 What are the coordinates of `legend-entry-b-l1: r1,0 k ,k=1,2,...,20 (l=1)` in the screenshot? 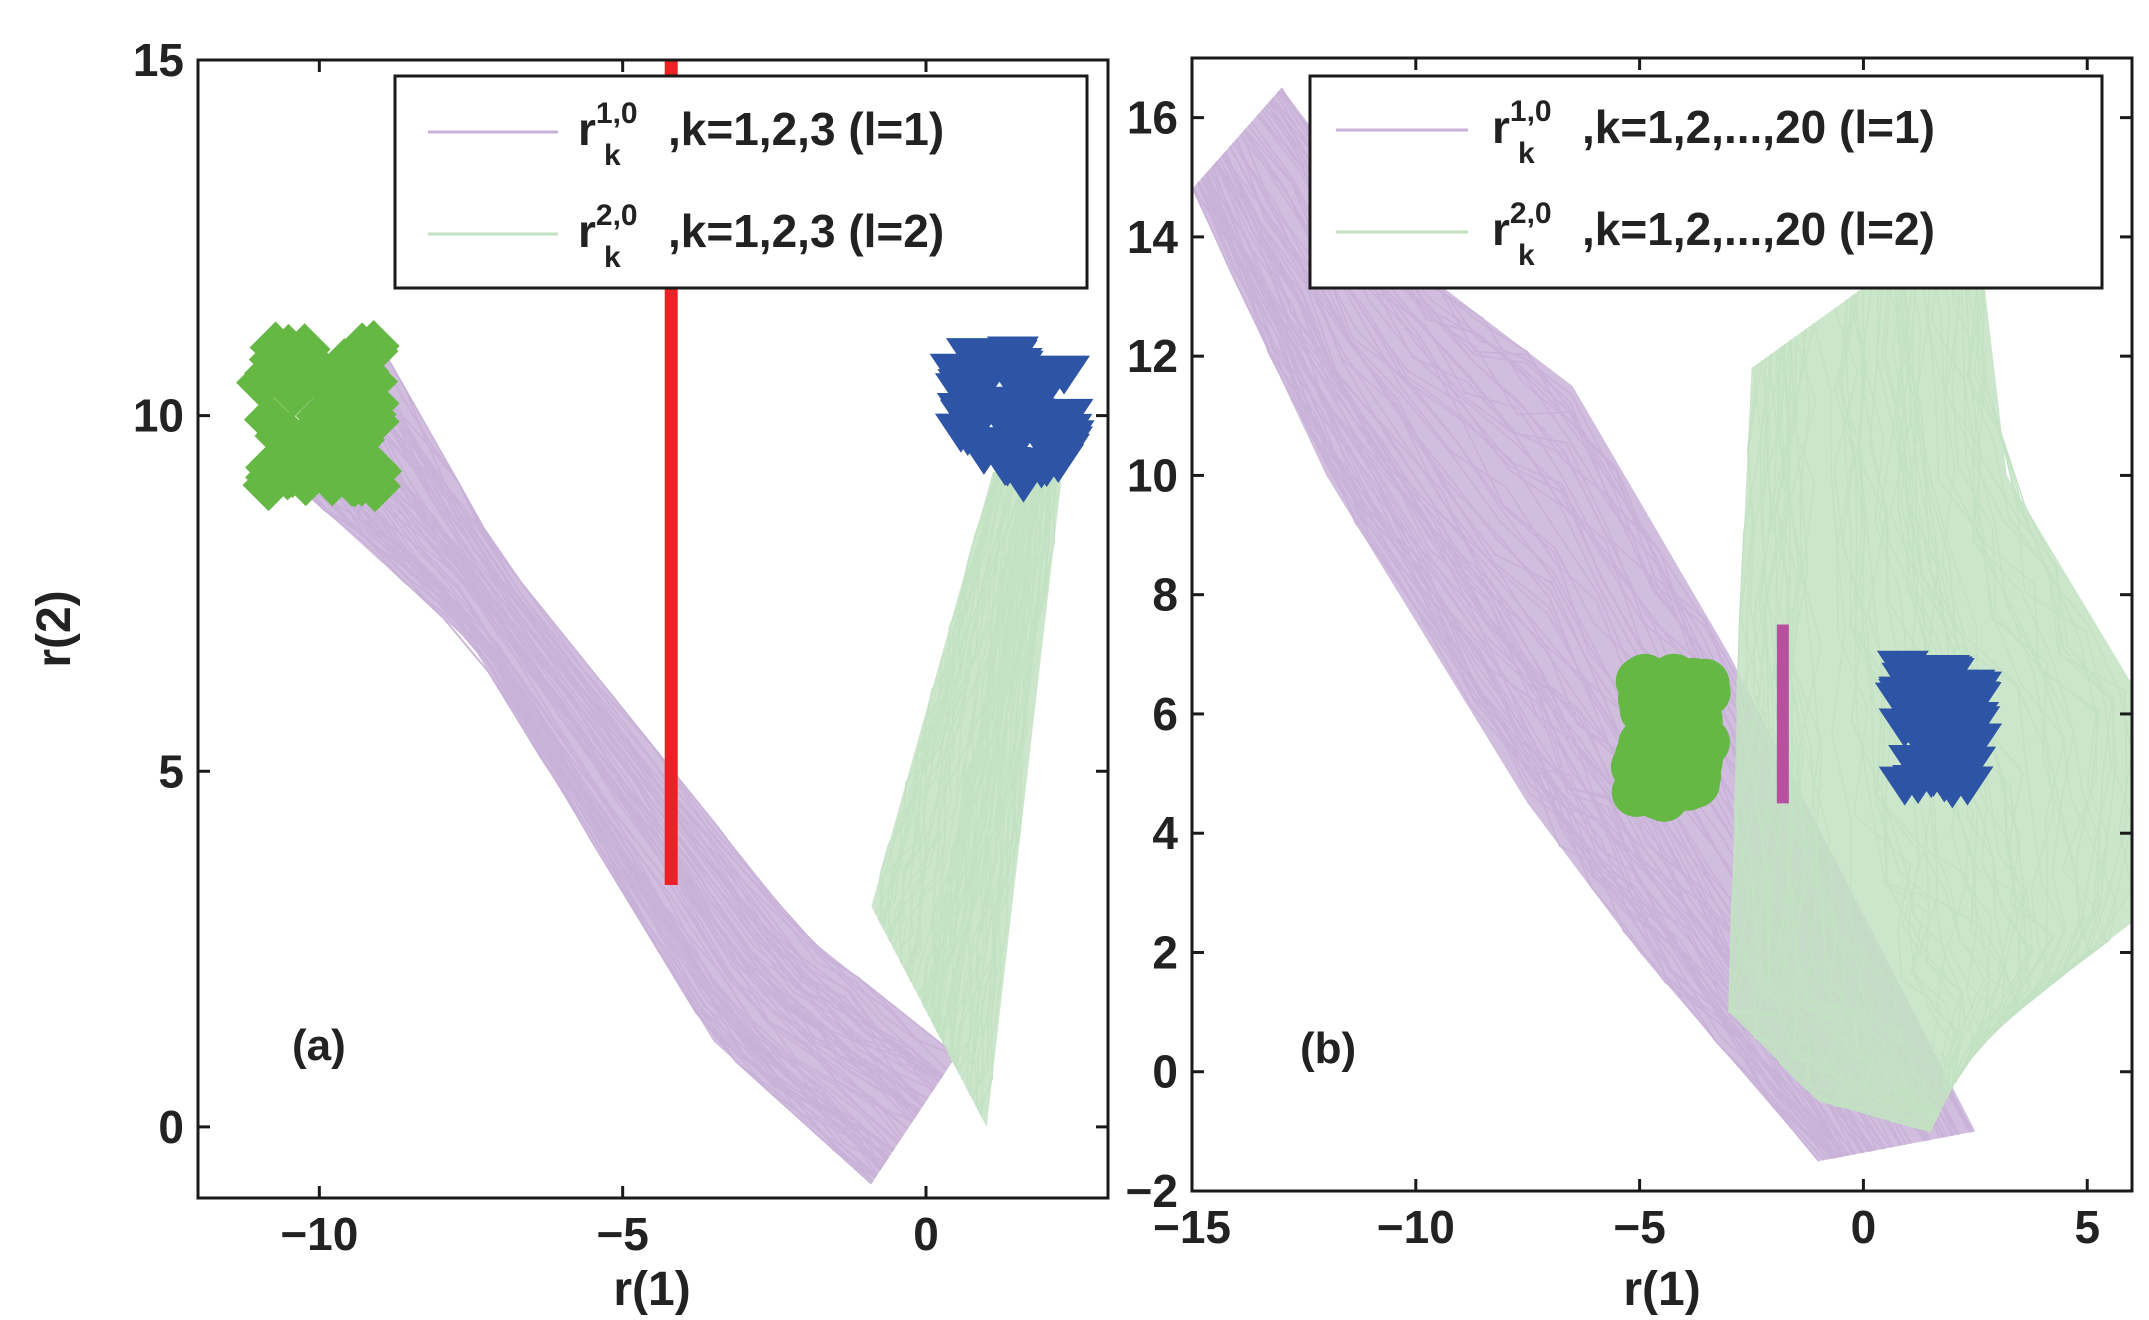 It's located at (1713, 132).